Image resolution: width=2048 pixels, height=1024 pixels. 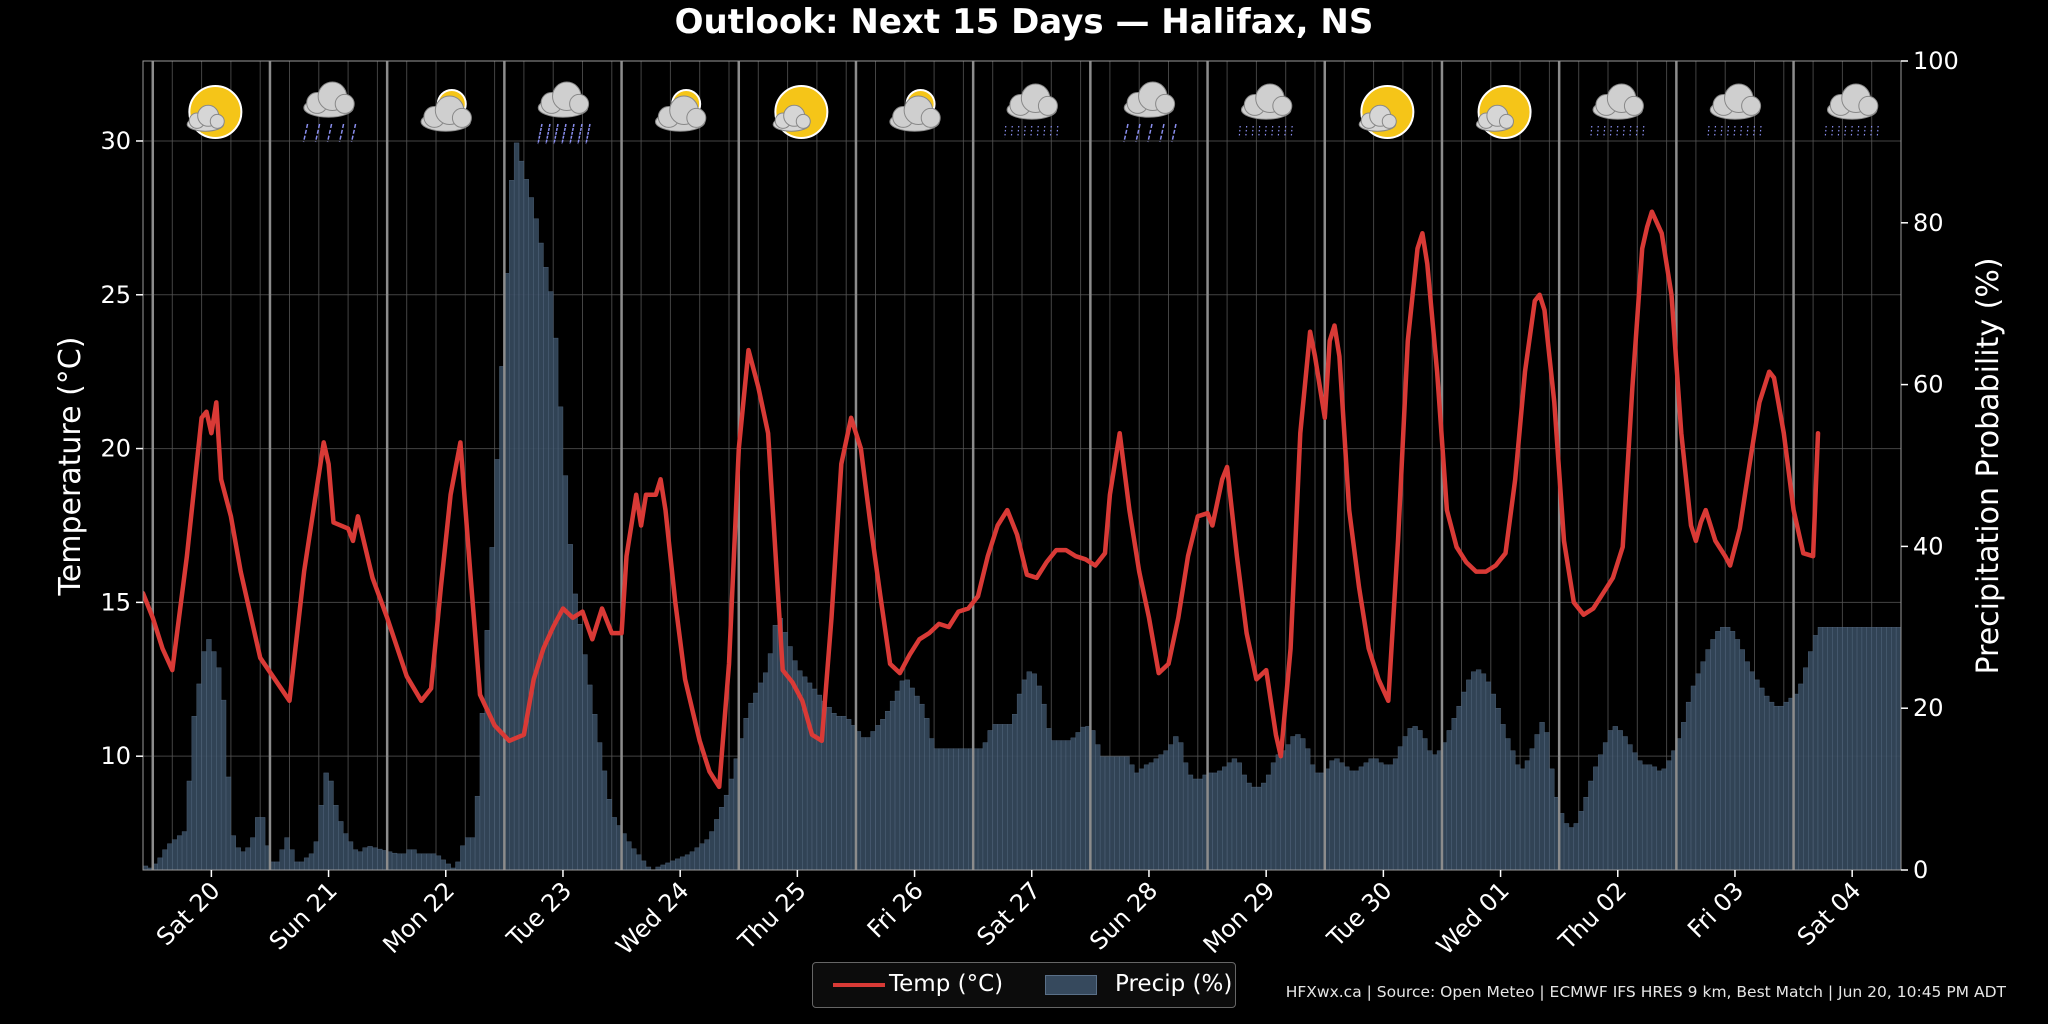 What do you see at coordinates (115, 602) in the screenshot?
I see `y-left-tick-label: 15` at bounding box center [115, 602].